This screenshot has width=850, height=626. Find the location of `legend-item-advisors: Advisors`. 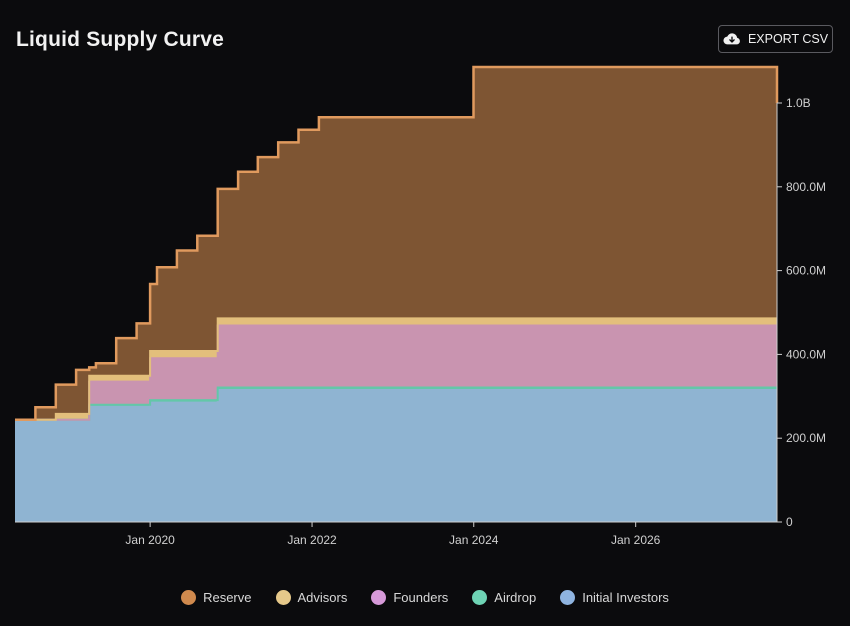

legend-item-advisors: Advisors is located at coordinates (311, 597).